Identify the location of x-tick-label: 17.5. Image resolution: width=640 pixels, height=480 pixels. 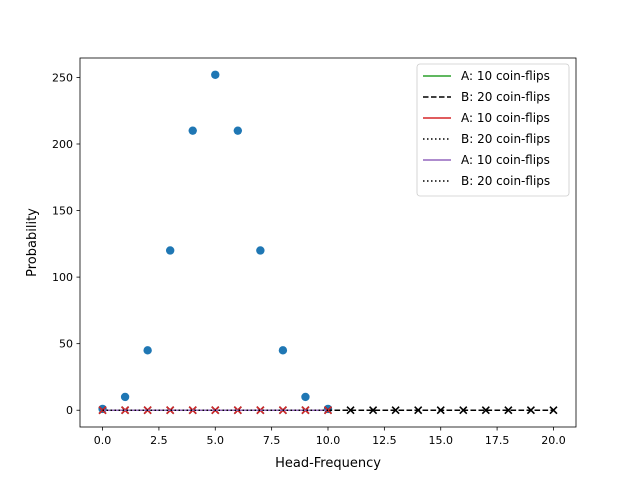
(497, 440).